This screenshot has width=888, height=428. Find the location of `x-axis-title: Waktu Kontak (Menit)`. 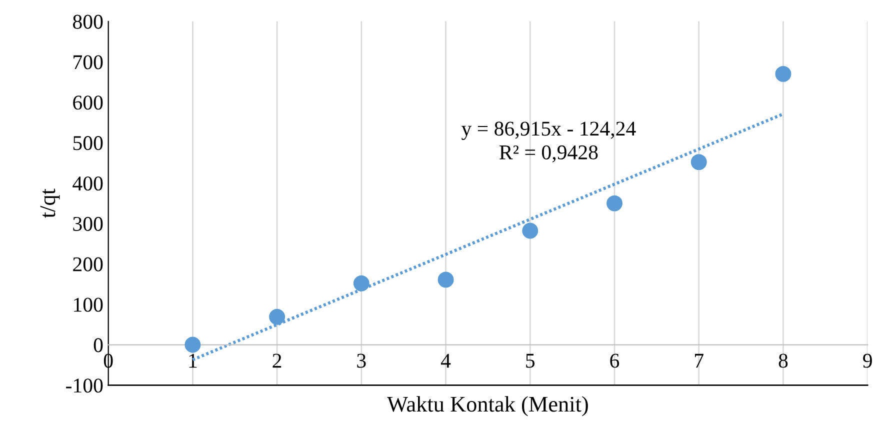

x-axis-title: Waktu Kontak (Menit) is located at coordinates (487, 406).